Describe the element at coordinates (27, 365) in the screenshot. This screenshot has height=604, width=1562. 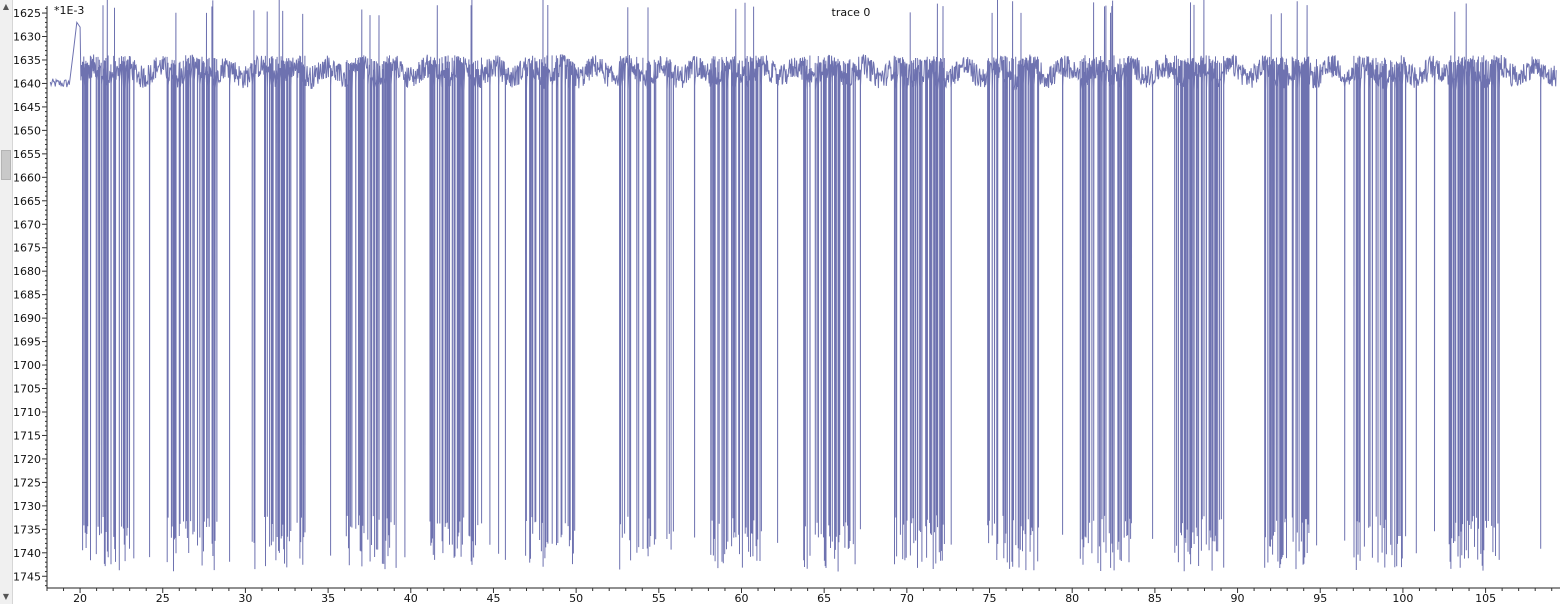
I see `y-tick-label: -1700` at that location.